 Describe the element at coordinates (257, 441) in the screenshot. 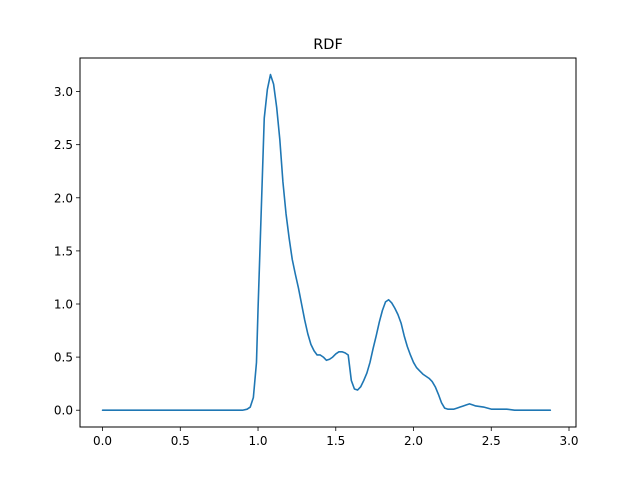

I see `x-tick-label: 1.0` at that location.